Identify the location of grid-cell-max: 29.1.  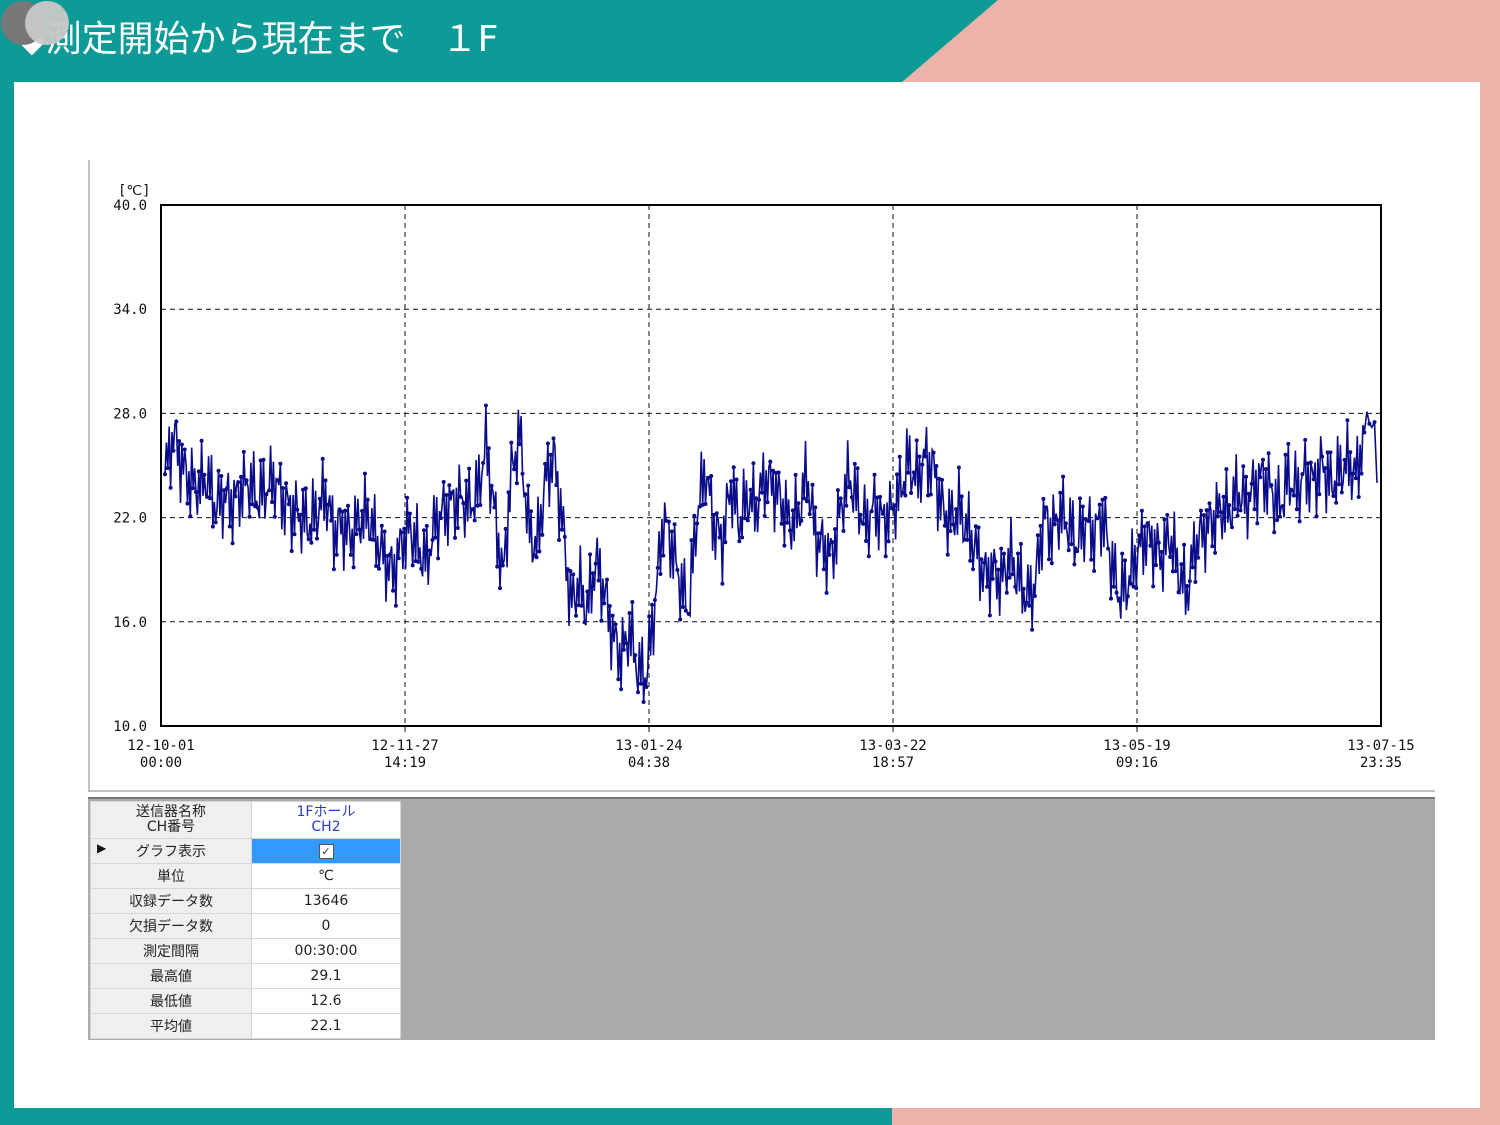
(326, 976).